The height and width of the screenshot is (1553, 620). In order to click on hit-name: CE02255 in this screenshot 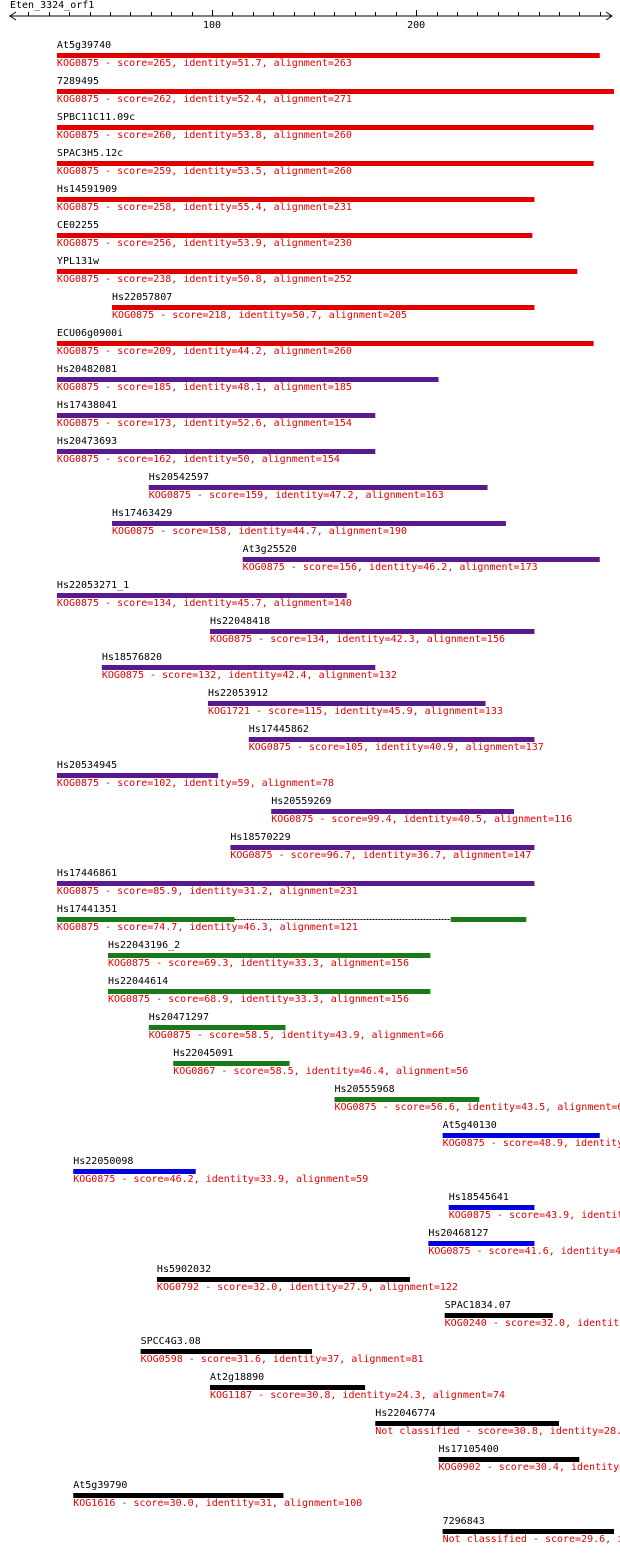, I will do `click(78, 225)`.